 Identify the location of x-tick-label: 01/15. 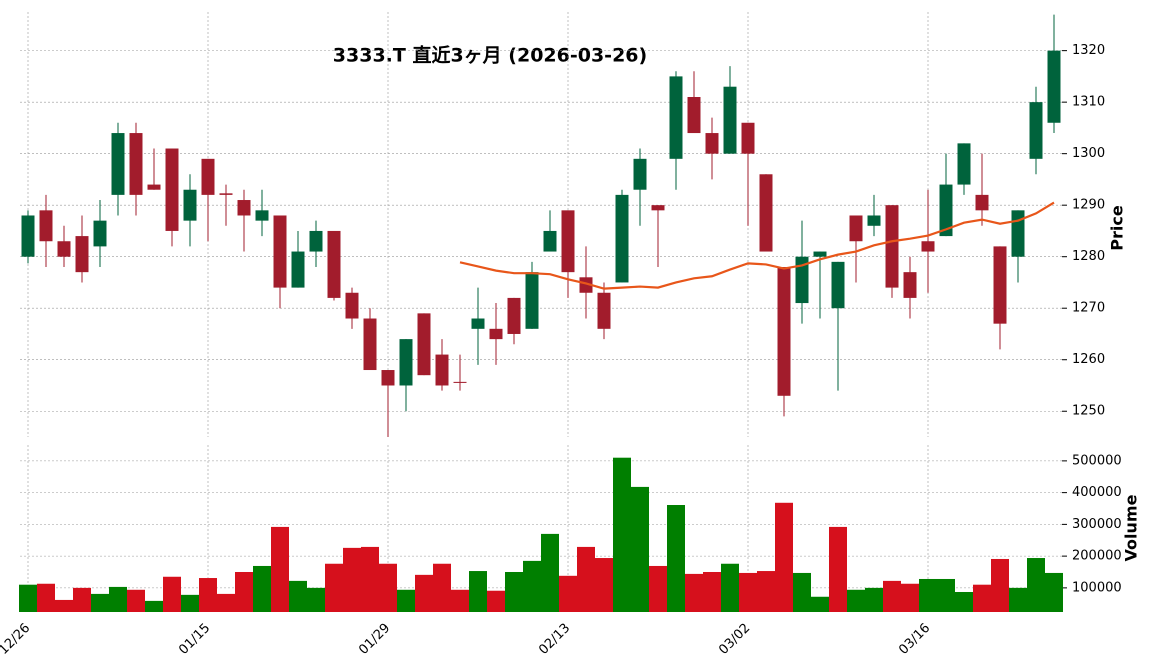
(194, 639).